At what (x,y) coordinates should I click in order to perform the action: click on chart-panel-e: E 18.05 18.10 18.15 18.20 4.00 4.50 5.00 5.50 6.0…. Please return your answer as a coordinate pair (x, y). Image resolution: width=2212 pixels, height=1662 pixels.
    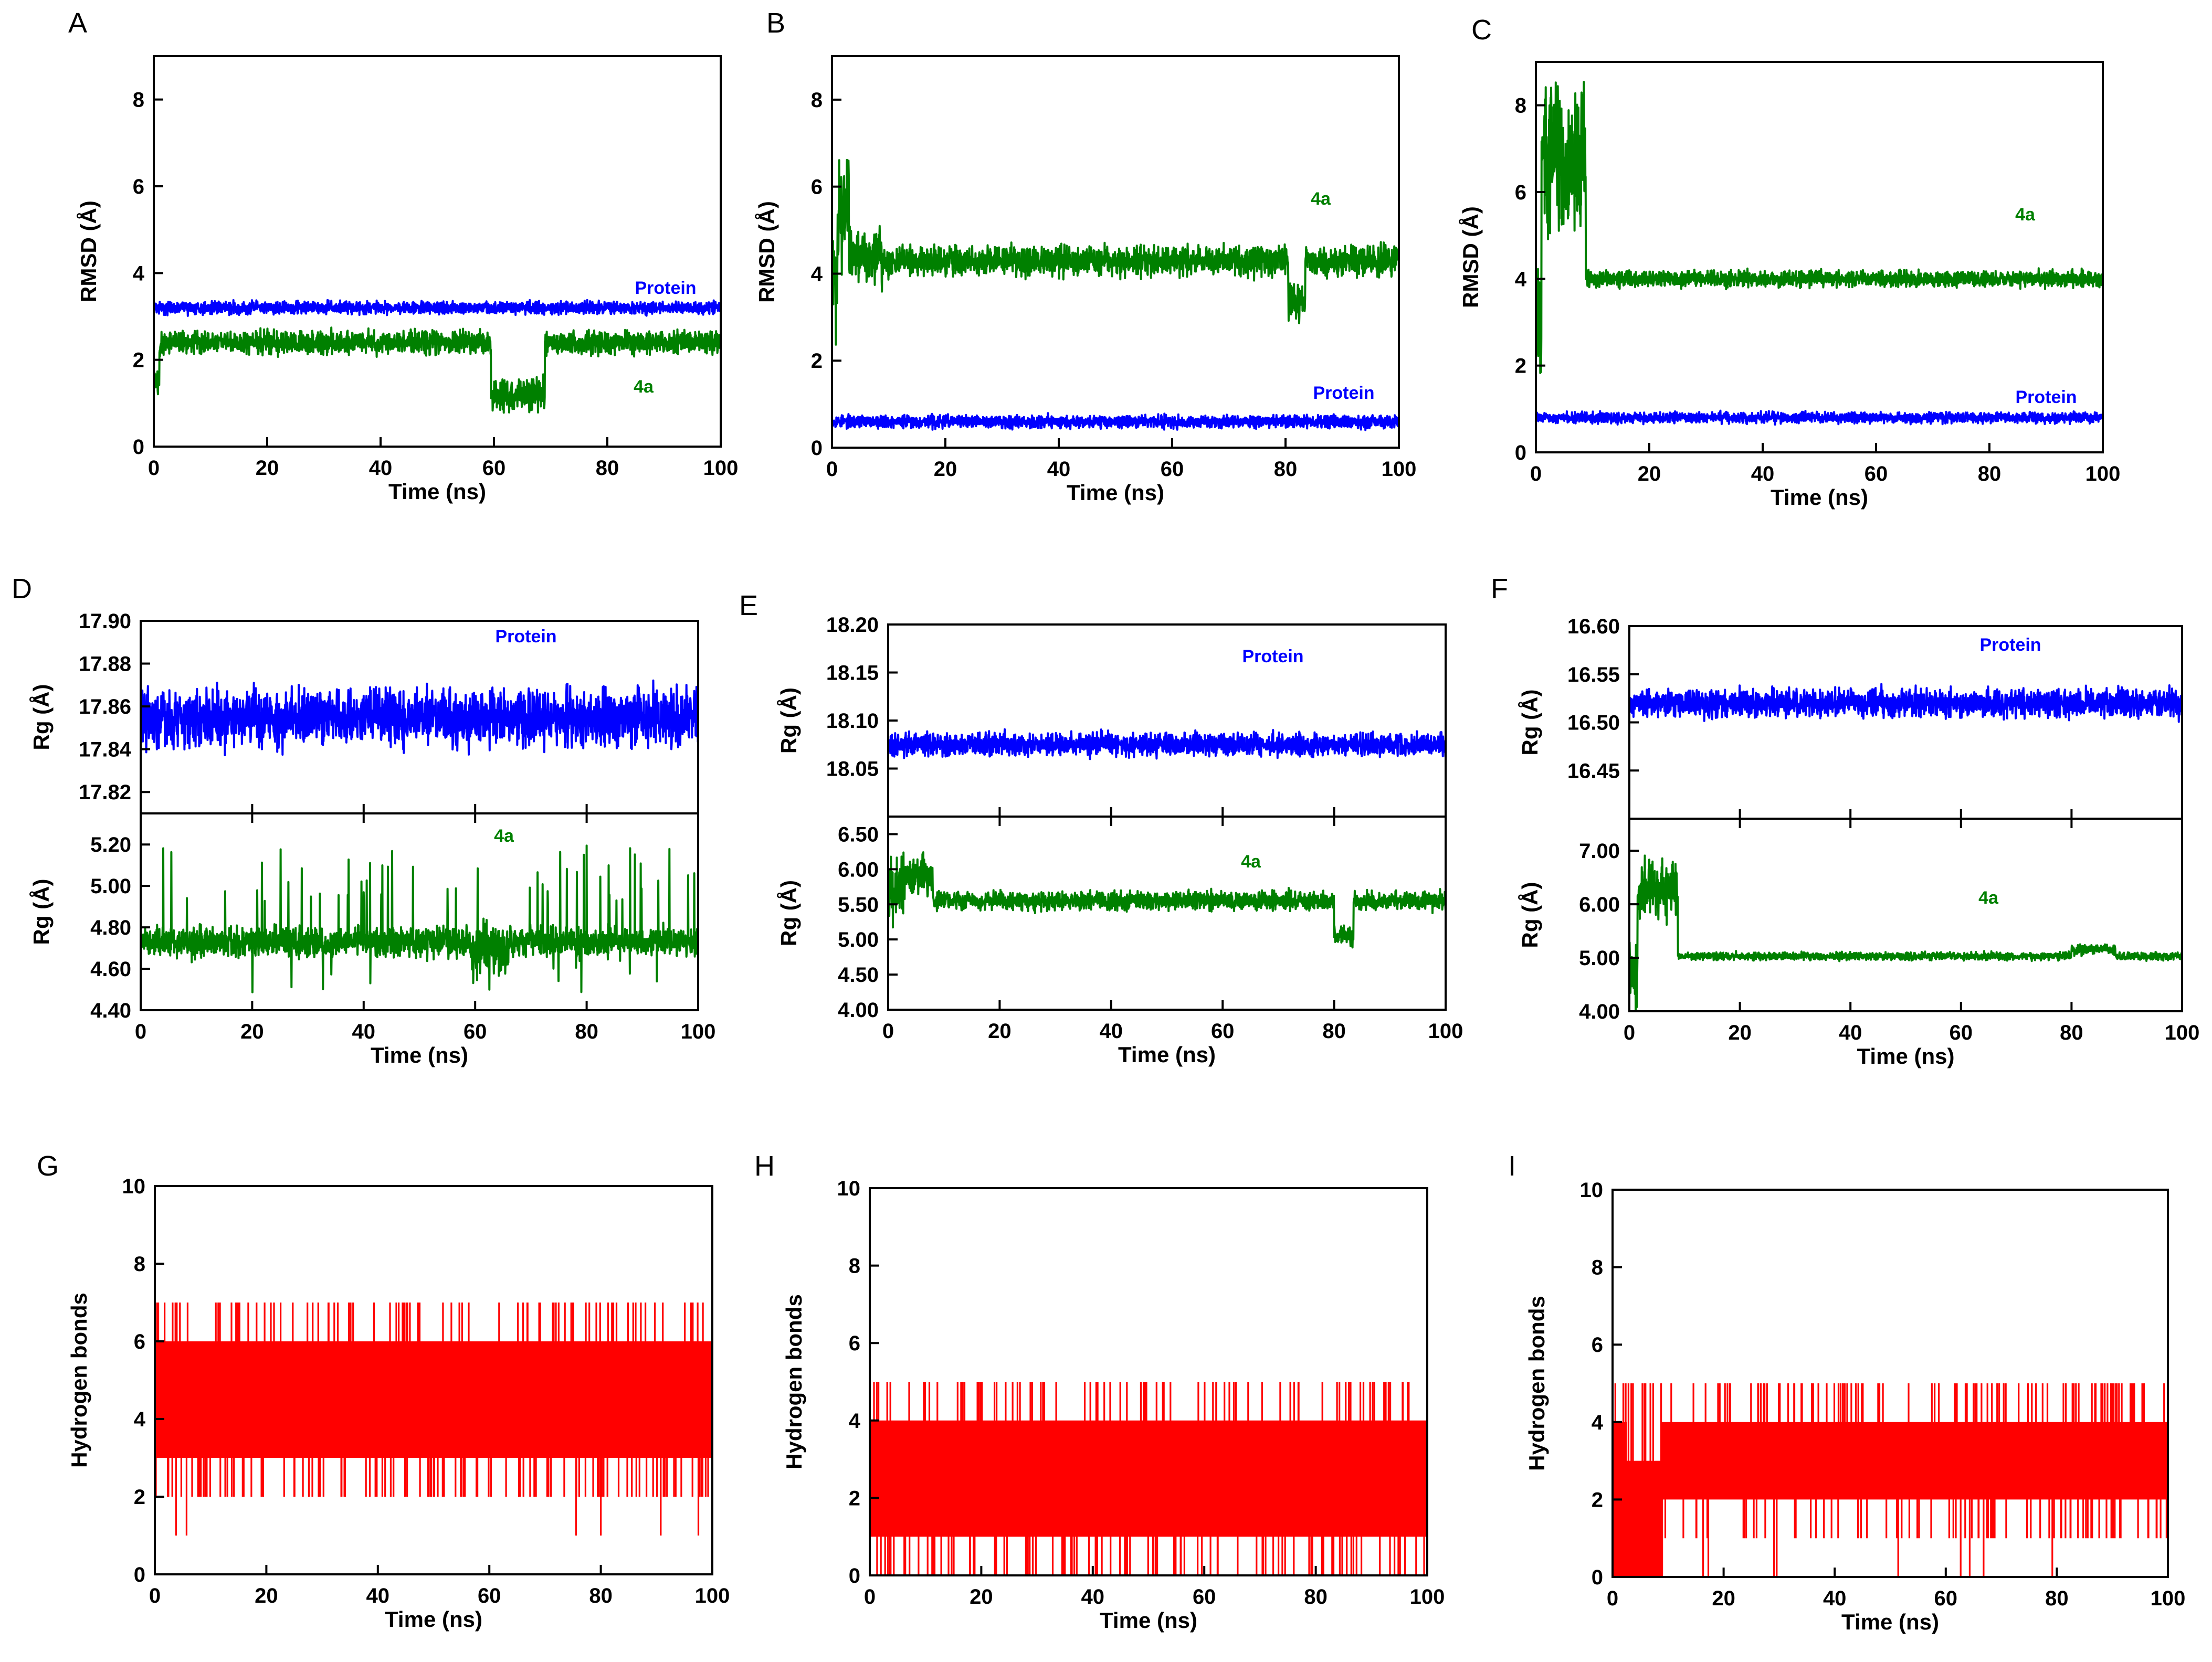
    Looking at the image, I should click on (1101, 828).